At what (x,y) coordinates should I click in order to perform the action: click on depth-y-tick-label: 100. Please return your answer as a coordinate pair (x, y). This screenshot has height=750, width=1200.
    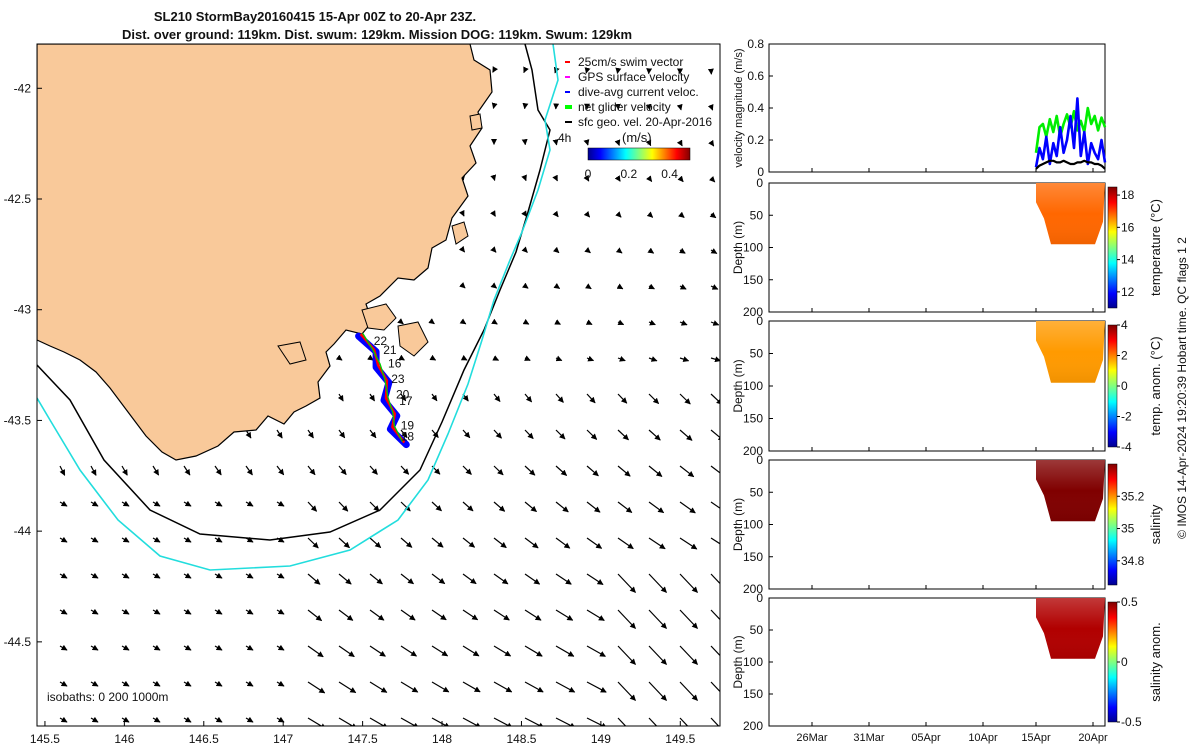
    Looking at the image, I should click on (753, 248).